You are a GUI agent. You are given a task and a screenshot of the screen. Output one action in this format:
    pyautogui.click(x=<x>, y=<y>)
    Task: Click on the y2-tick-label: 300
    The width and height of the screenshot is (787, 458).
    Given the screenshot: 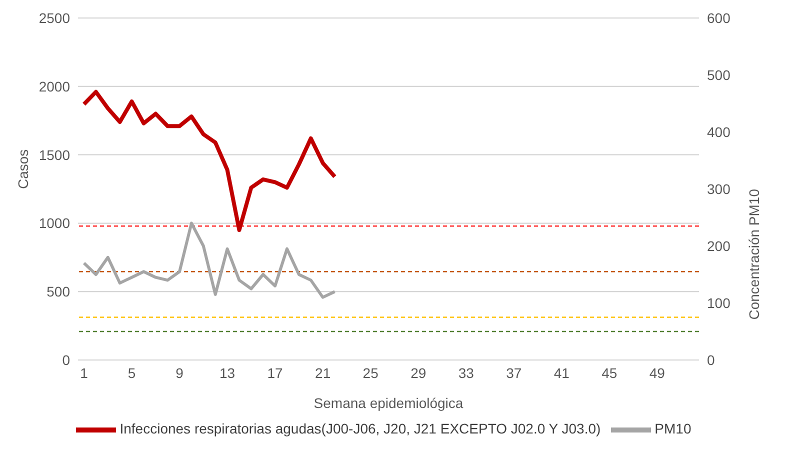 What is the action you would take?
    pyautogui.click(x=719, y=188)
    